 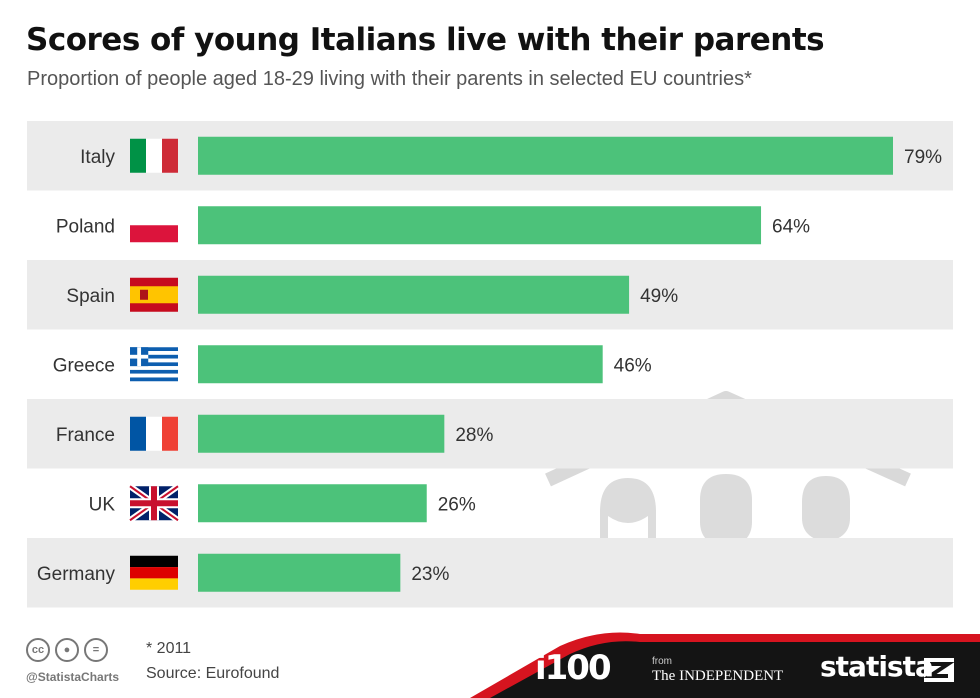 I want to click on by-icon: ●, so click(x=67, y=650).